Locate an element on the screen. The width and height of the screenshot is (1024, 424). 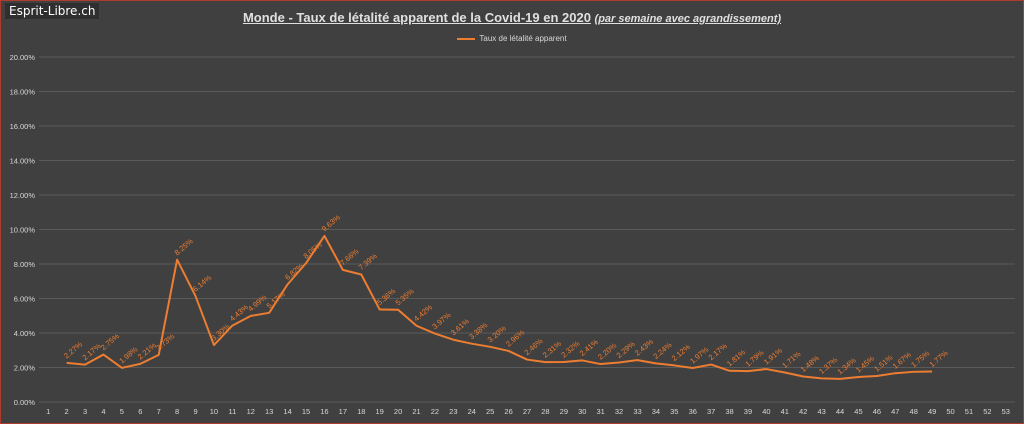
y-tick-label: 2.00% is located at coordinates (25, 368).